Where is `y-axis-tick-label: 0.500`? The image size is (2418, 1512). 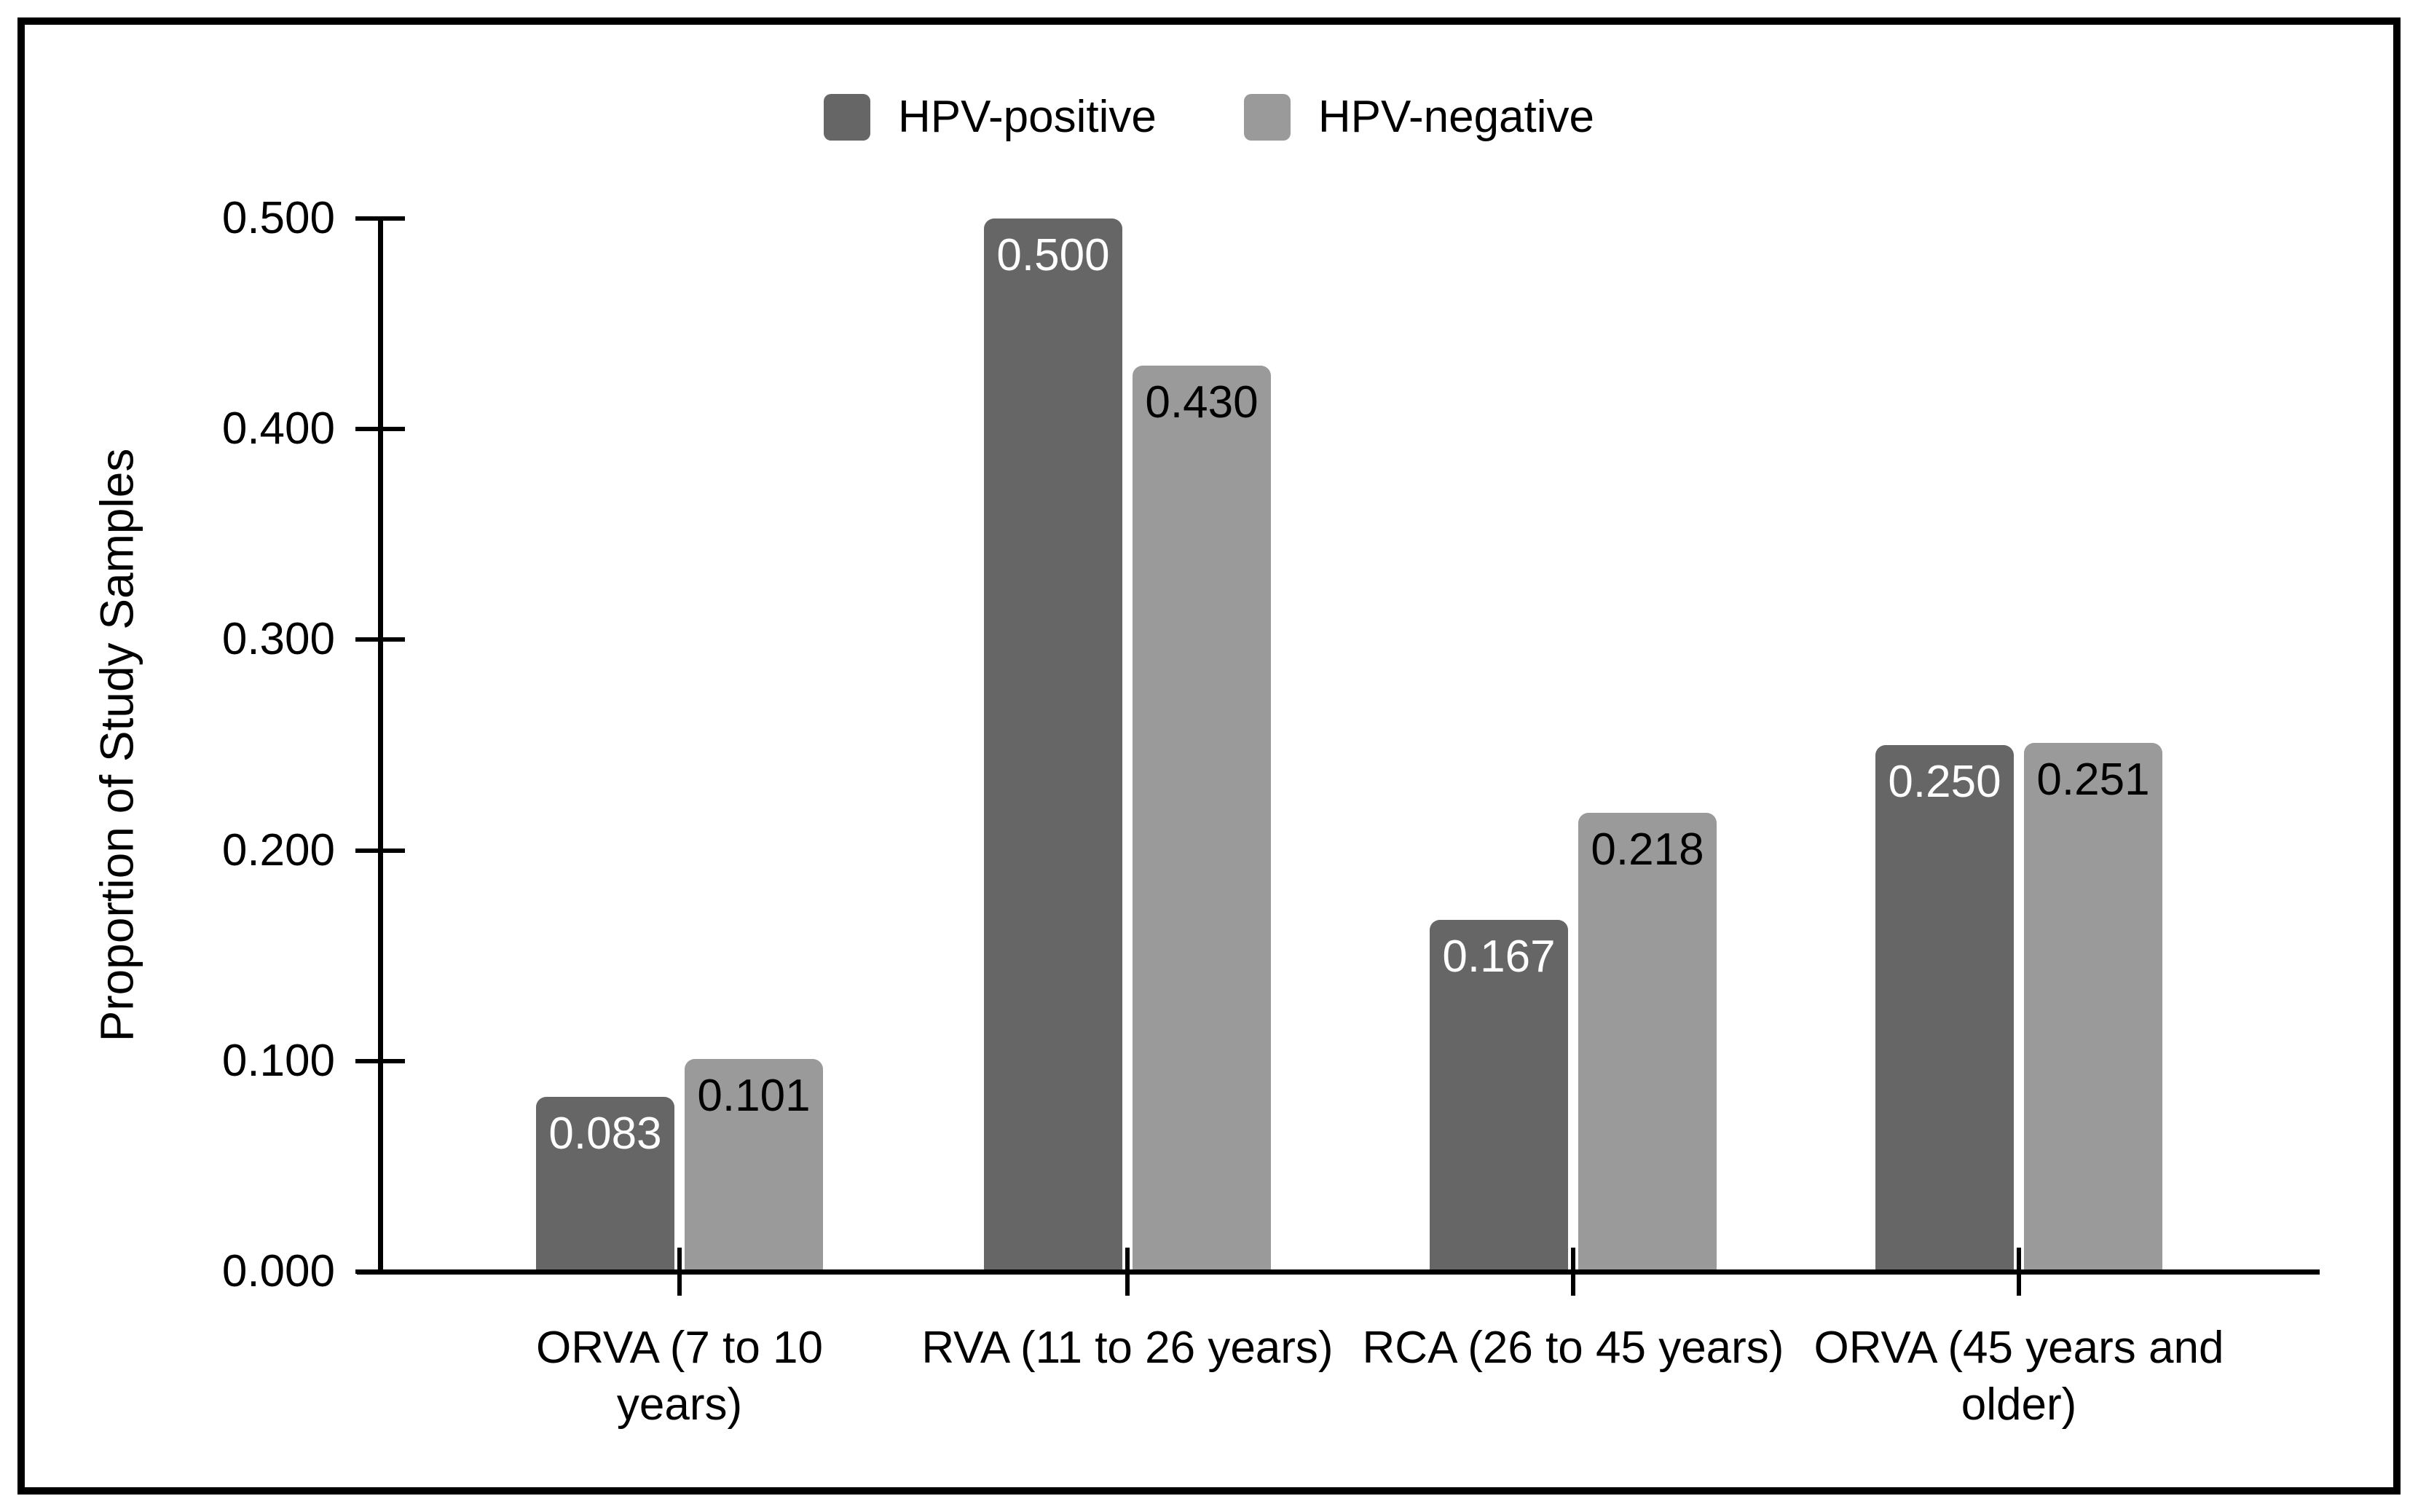
y-axis-tick-label: 0.500 is located at coordinates (278, 218).